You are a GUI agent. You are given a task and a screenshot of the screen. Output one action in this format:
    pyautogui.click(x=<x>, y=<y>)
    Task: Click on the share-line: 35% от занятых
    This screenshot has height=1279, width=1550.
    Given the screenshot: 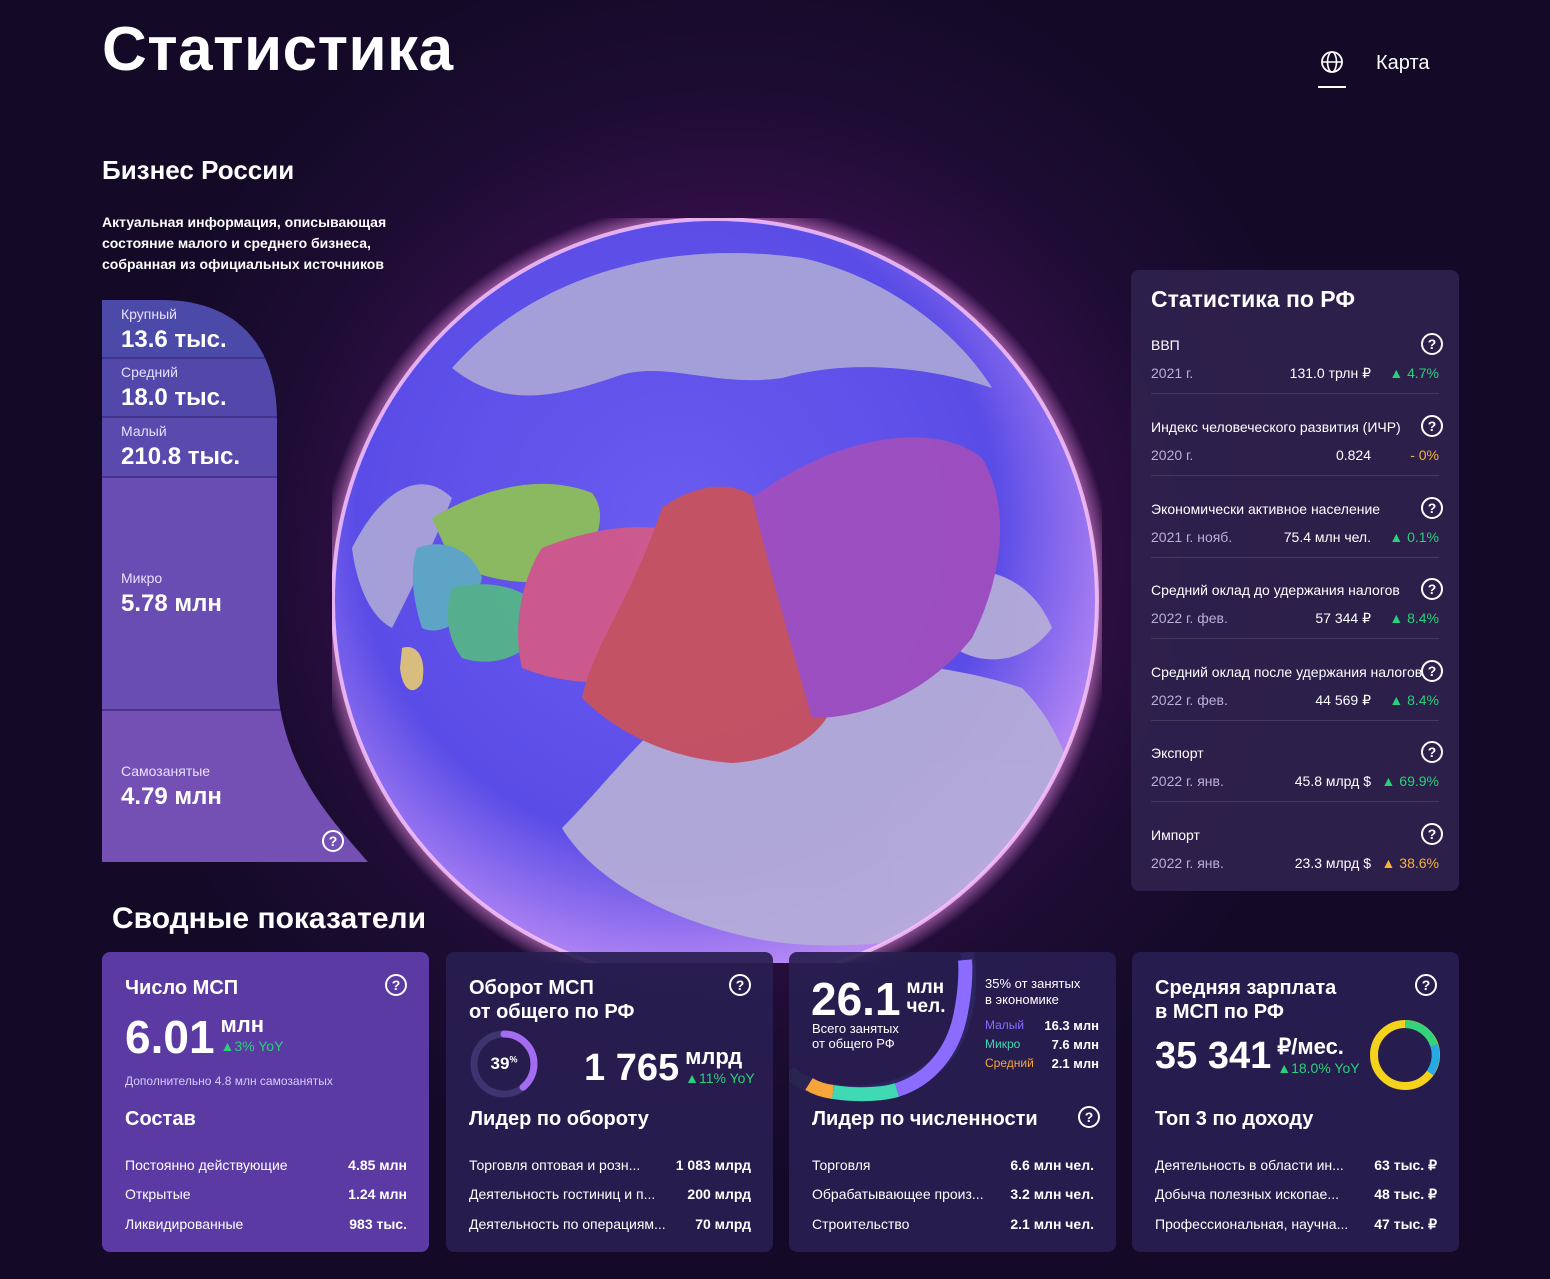 What is the action you would take?
    pyautogui.click(x=1033, y=983)
    